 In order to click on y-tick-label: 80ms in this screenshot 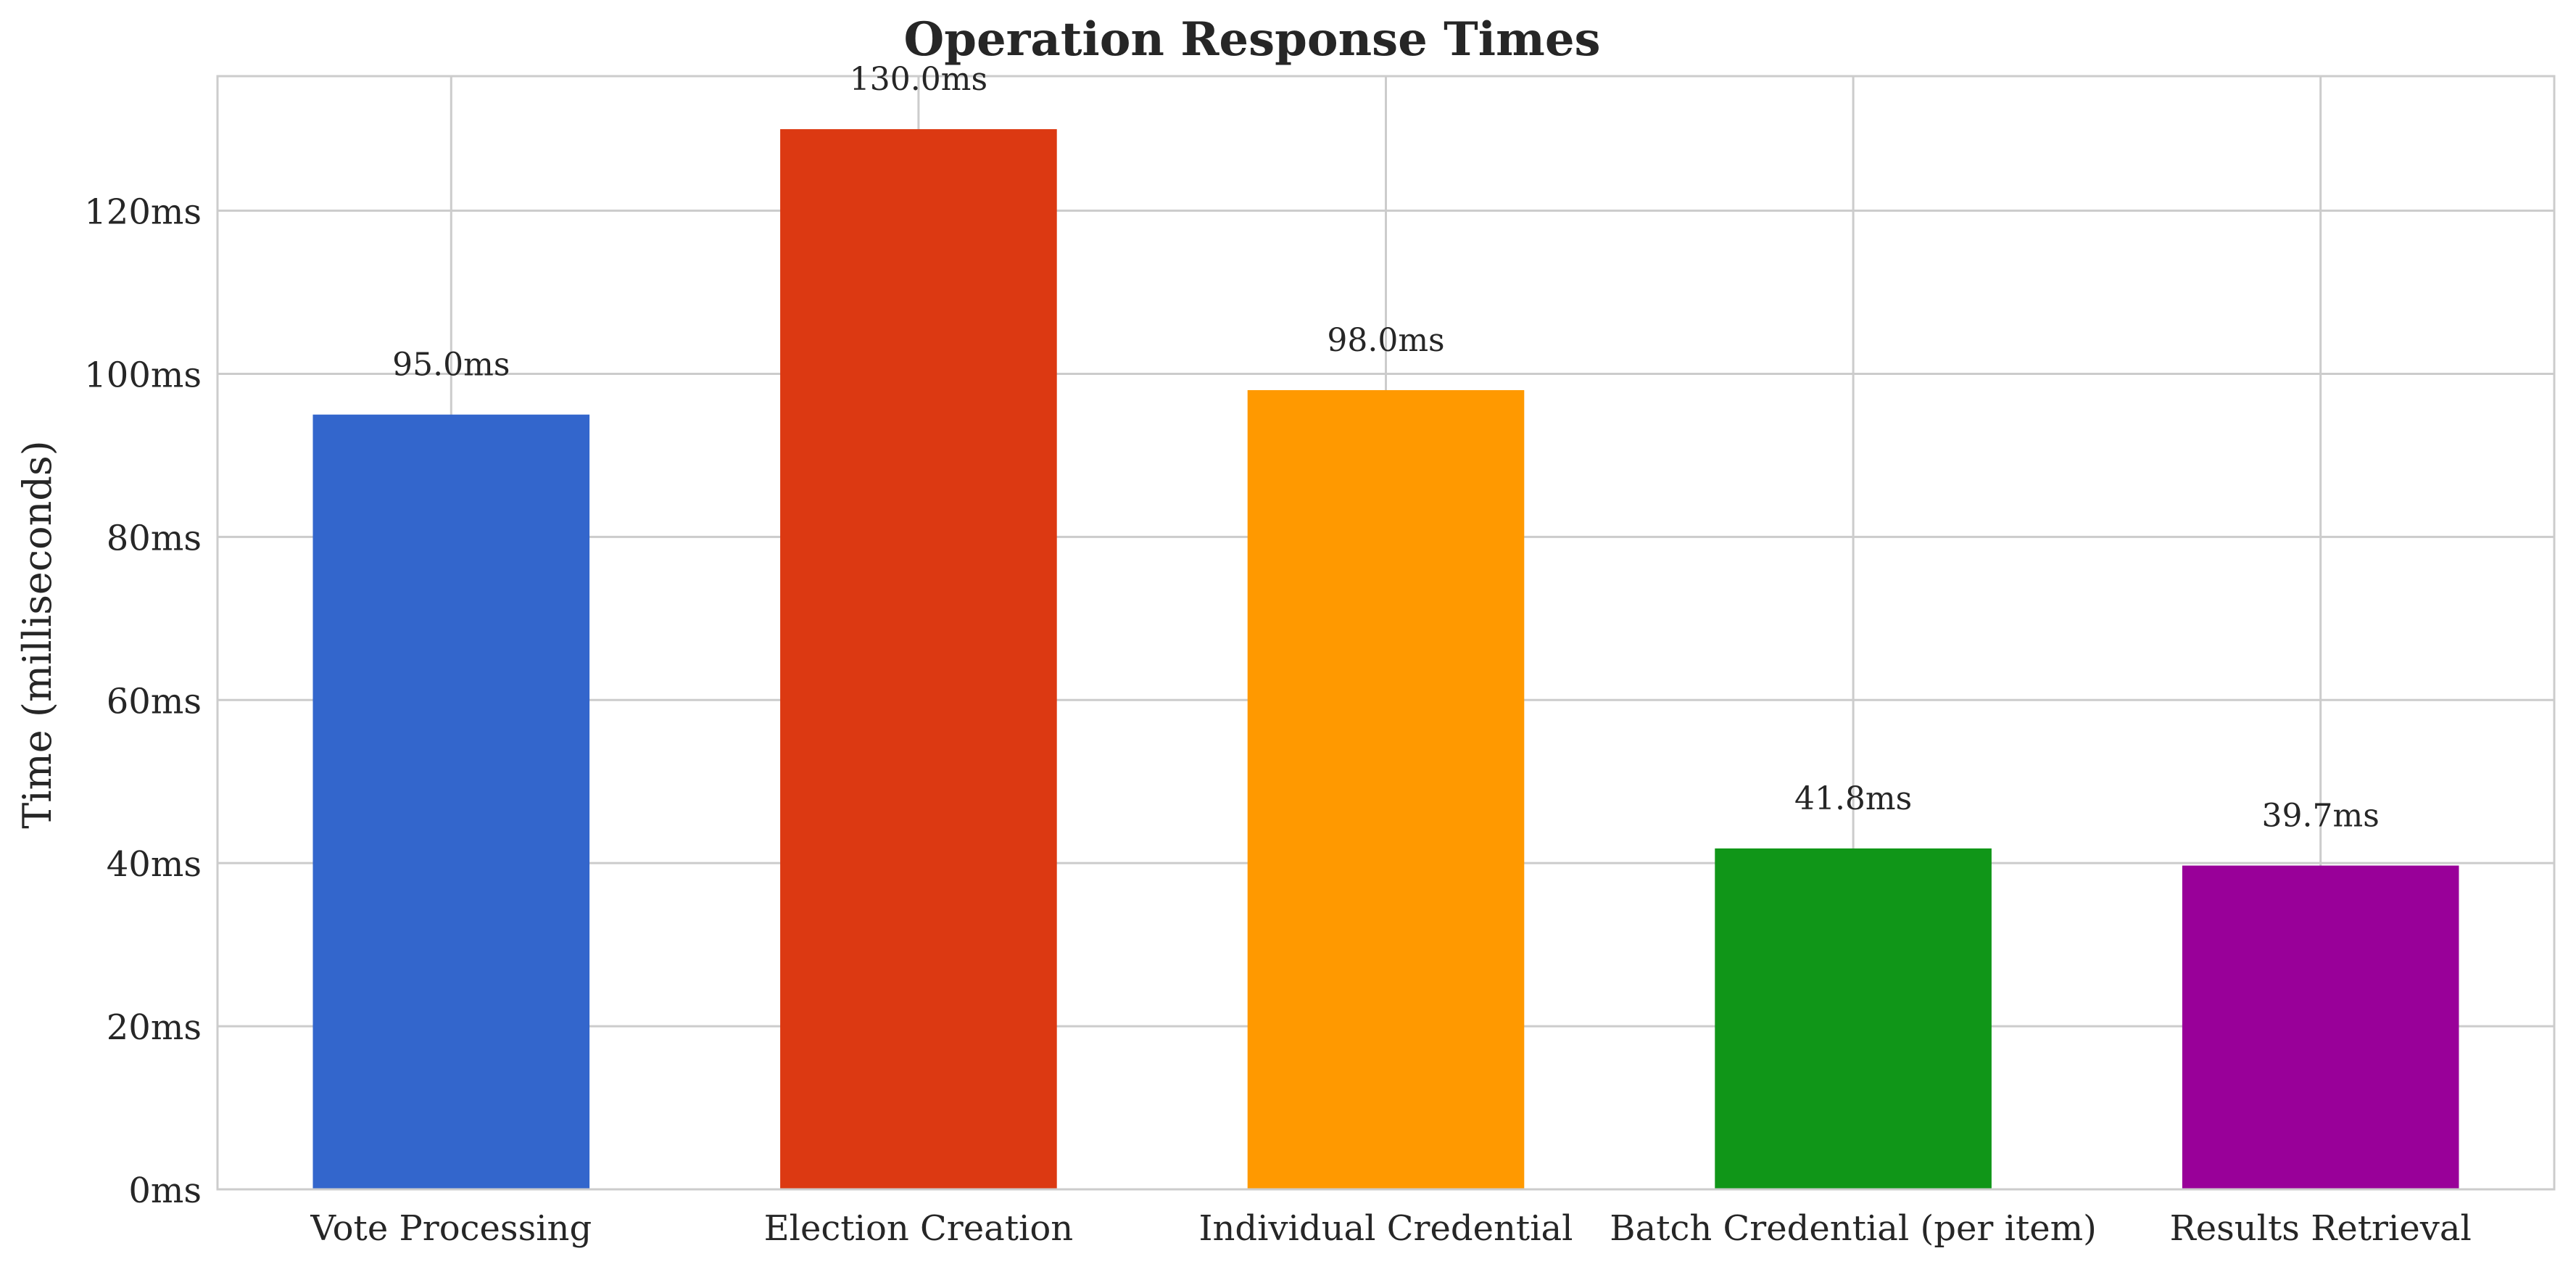, I will do `click(155, 538)`.